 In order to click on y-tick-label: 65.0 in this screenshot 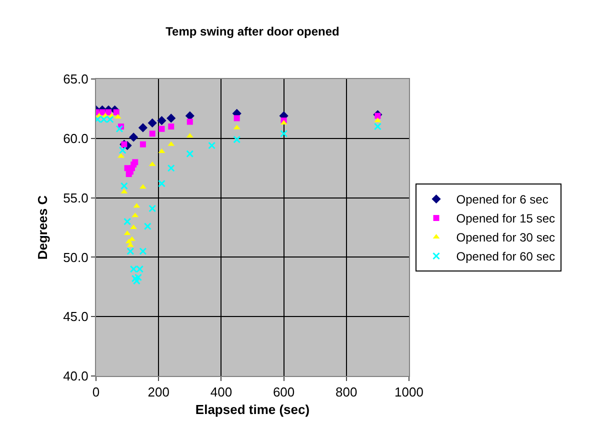, I will do `click(75, 79)`.